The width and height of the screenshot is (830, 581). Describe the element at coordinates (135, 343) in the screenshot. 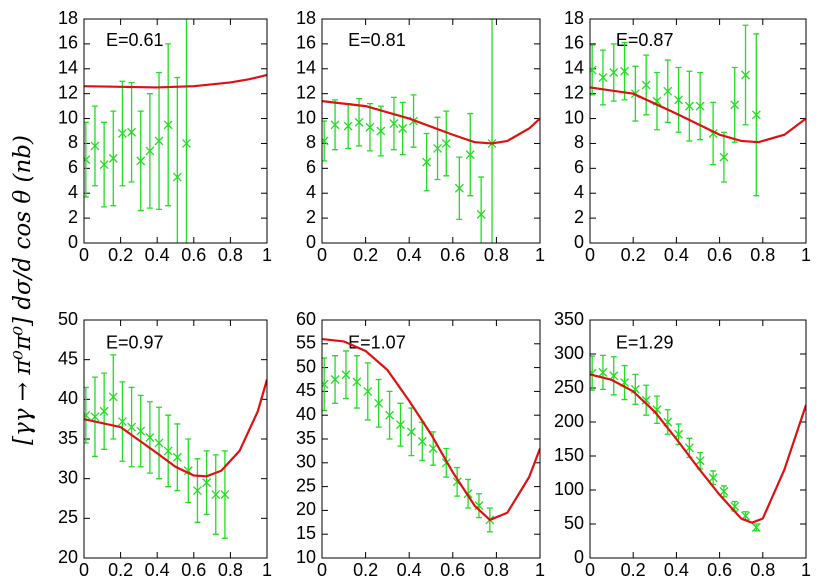

I see `annotation: E=0.97` at that location.